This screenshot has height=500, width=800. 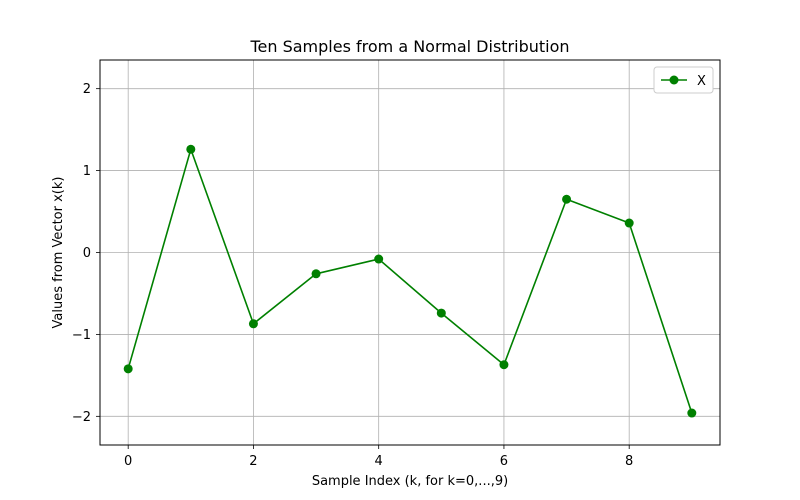 What do you see at coordinates (683, 80) in the screenshot?
I see `legend: X` at bounding box center [683, 80].